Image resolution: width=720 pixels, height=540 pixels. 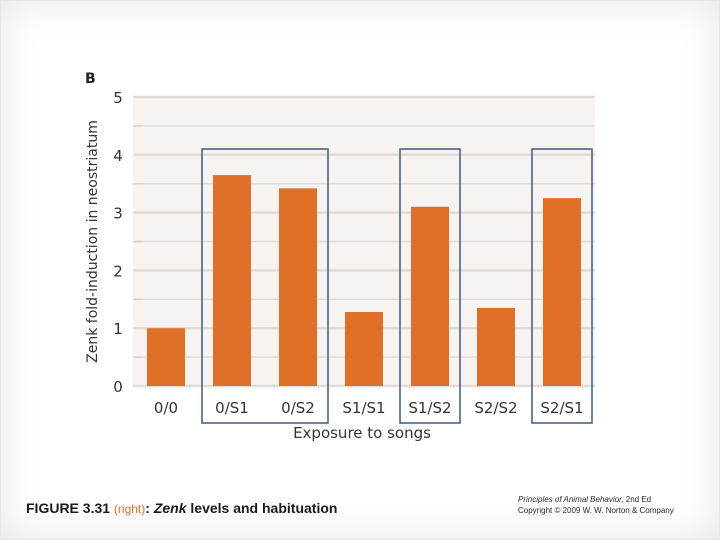 I want to click on caption-gene: Zenk, so click(x=170, y=508).